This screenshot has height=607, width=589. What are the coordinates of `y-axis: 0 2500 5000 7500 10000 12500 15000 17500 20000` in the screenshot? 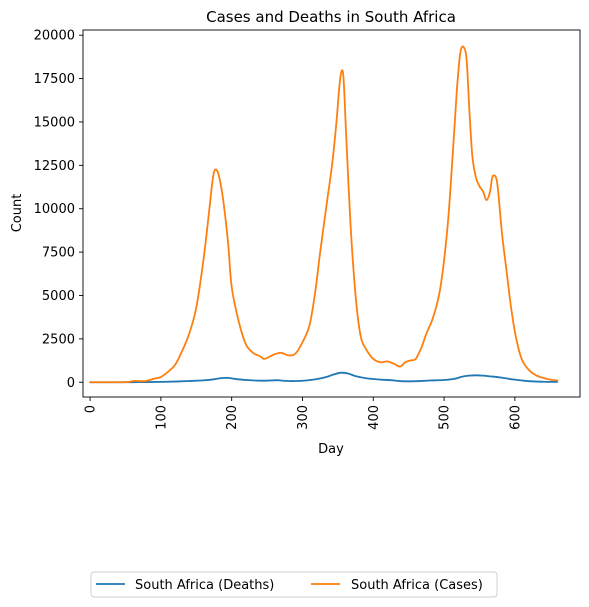 It's located at (58, 210).